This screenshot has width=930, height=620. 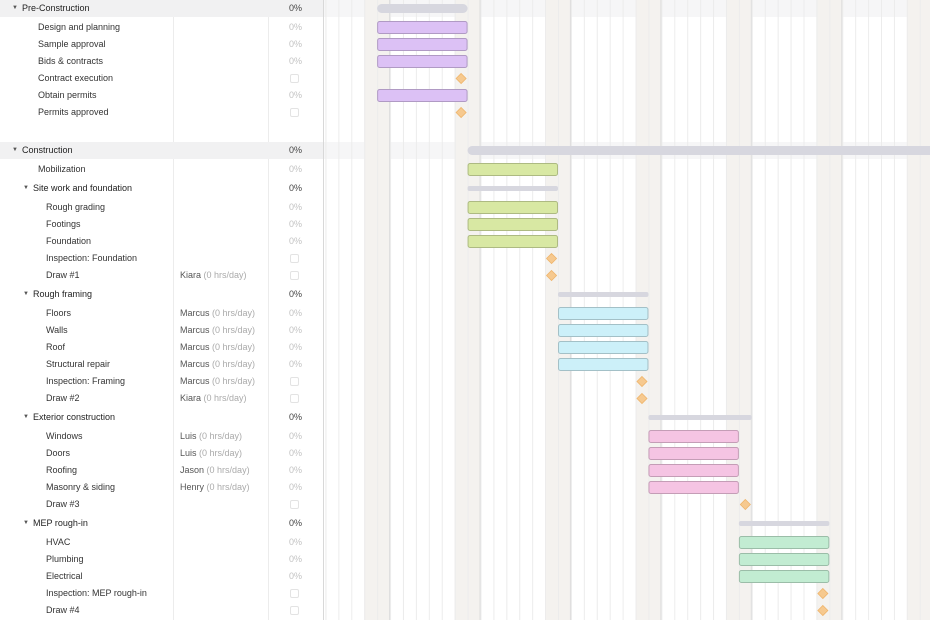 I want to click on task-row: Footings 0%, so click(x=161, y=224).